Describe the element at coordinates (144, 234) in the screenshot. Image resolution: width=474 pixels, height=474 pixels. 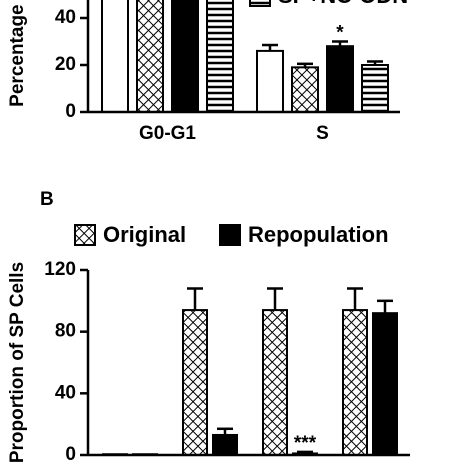
I see `legend-label: Original` at that location.